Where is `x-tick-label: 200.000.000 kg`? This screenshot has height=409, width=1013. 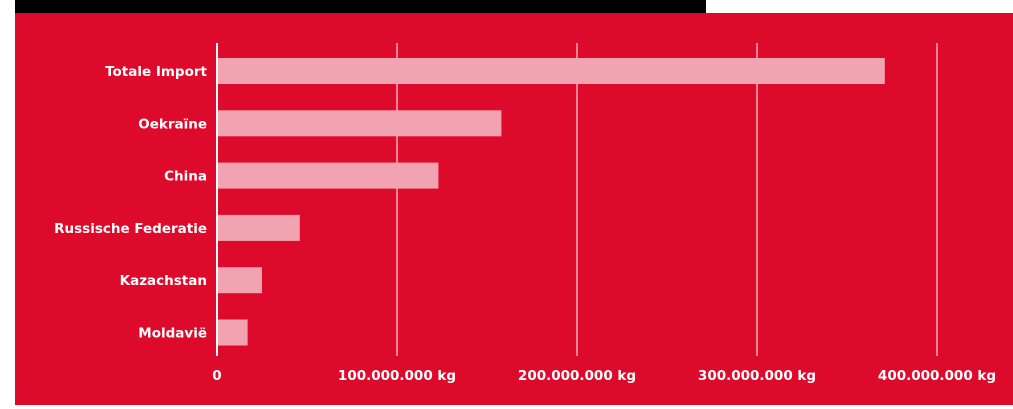
x-tick-label: 200.000.000 kg is located at coordinates (577, 376).